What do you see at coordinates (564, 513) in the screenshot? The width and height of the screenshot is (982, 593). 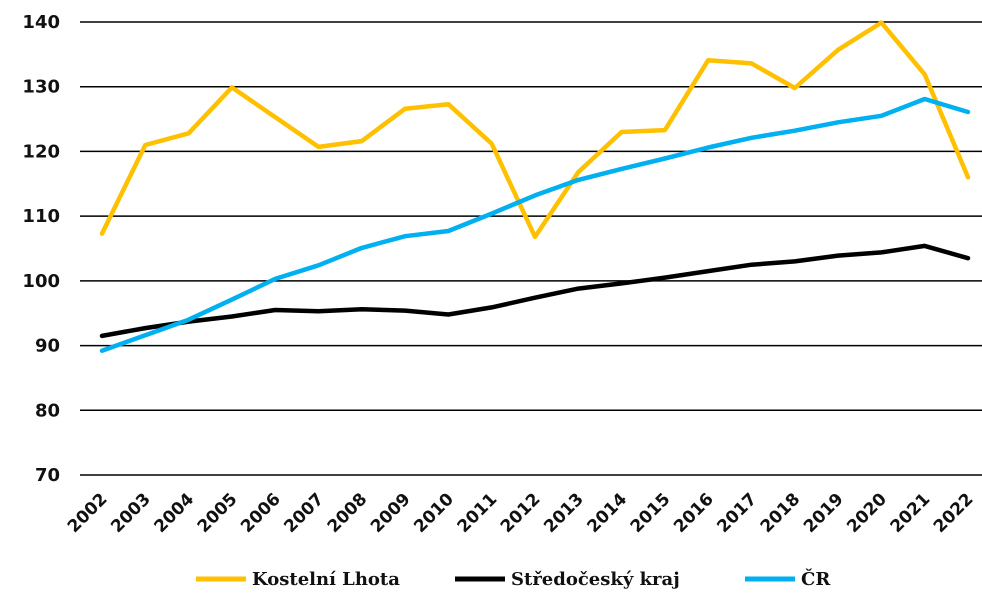 I see `x-tick-label: 2013` at bounding box center [564, 513].